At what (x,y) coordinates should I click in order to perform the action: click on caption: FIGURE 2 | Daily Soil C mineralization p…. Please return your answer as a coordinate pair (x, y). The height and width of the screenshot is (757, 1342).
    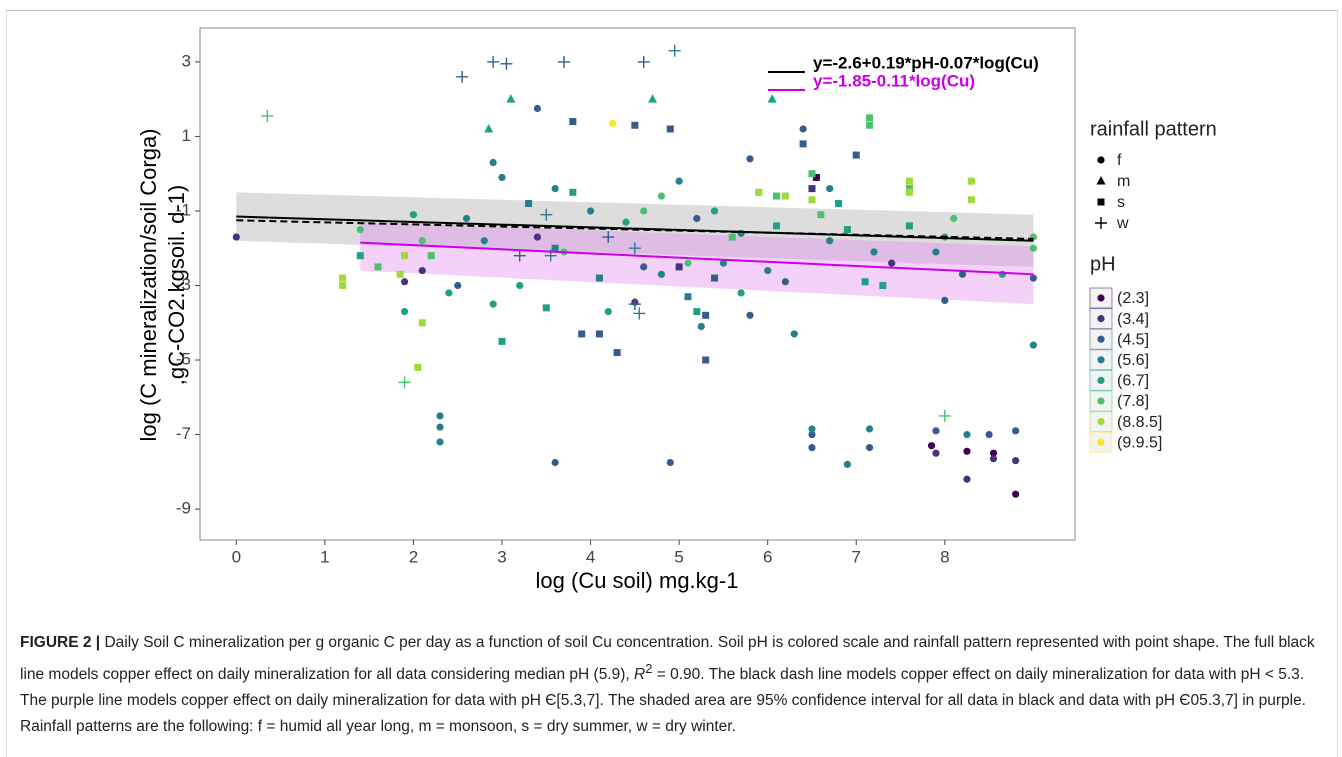
    Looking at the image, I should click on (675, 685).